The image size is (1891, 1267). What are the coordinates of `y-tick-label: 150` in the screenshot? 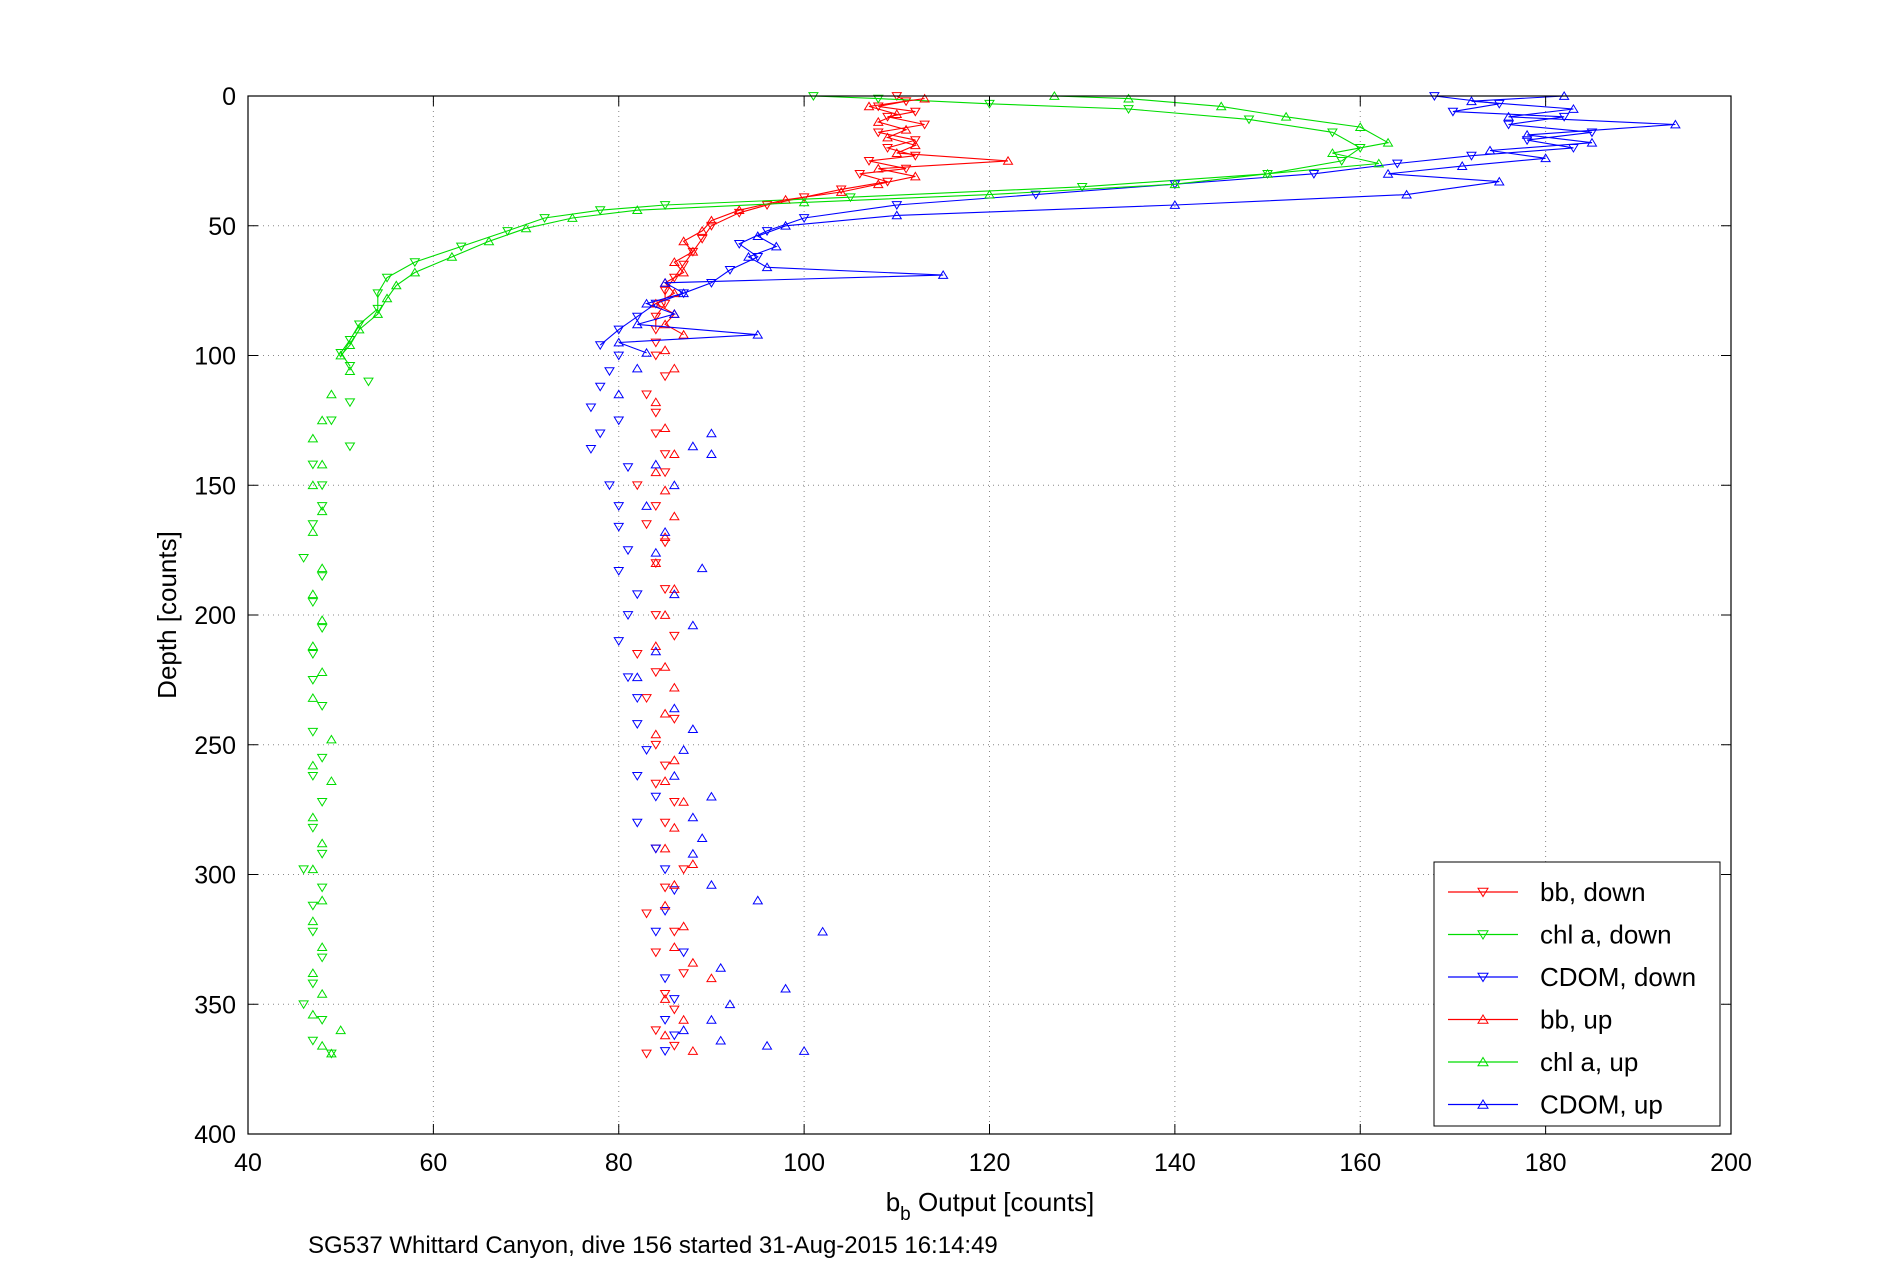 It's located at (215, 486).